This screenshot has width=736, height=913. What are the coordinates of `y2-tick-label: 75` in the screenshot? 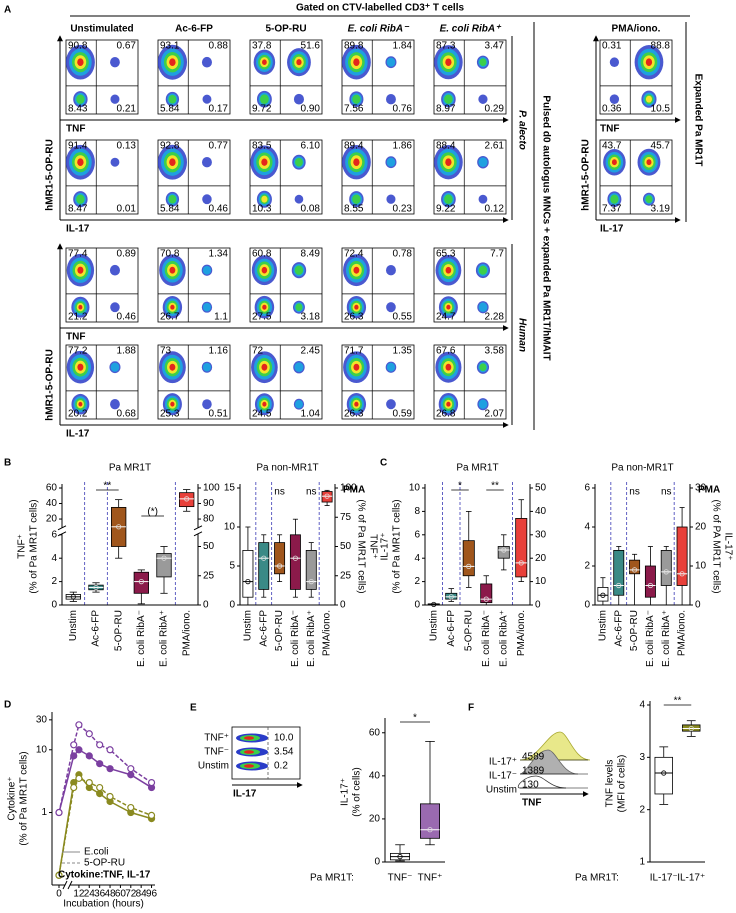 It's located at (346, 517).